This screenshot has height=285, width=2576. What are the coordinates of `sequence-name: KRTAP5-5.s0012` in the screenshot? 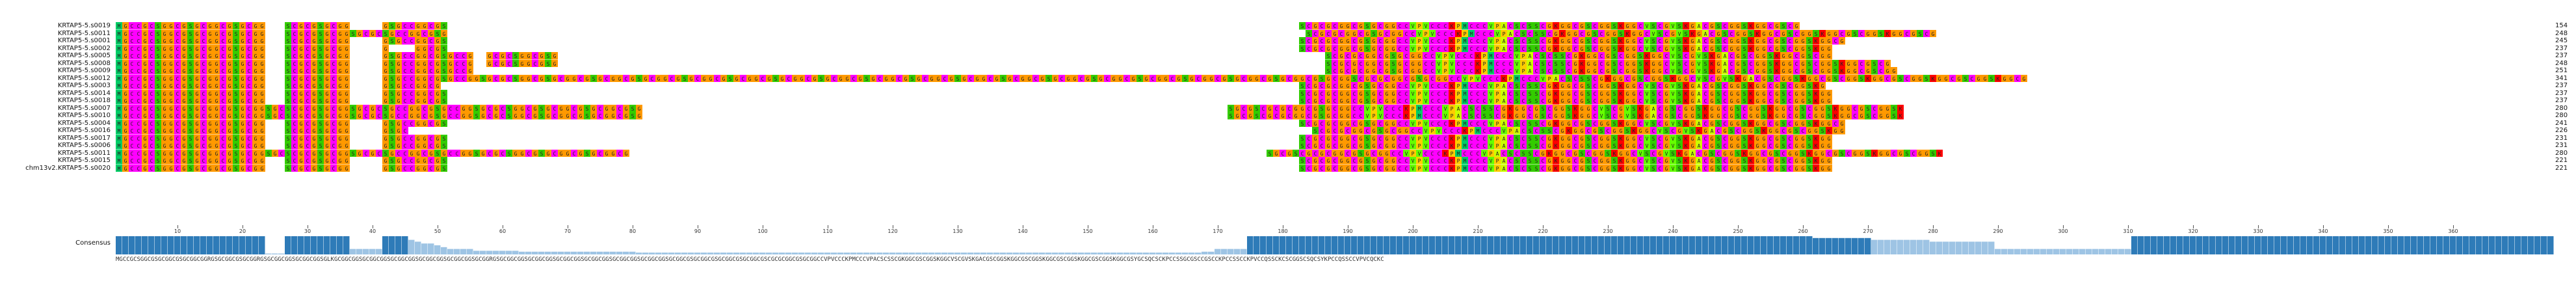 It's located at (84, 78).